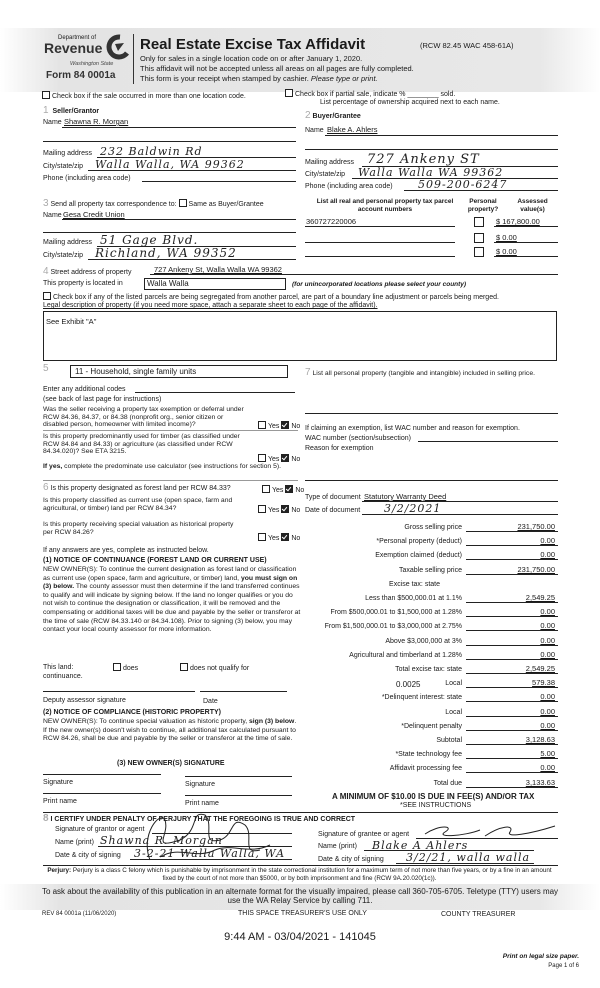 The image size is (600, 988). What do you see at coordinates (94, 214) in the screenshot?
I see `corr-name: Gesa Credit Union` at bounding box center [94, 214].